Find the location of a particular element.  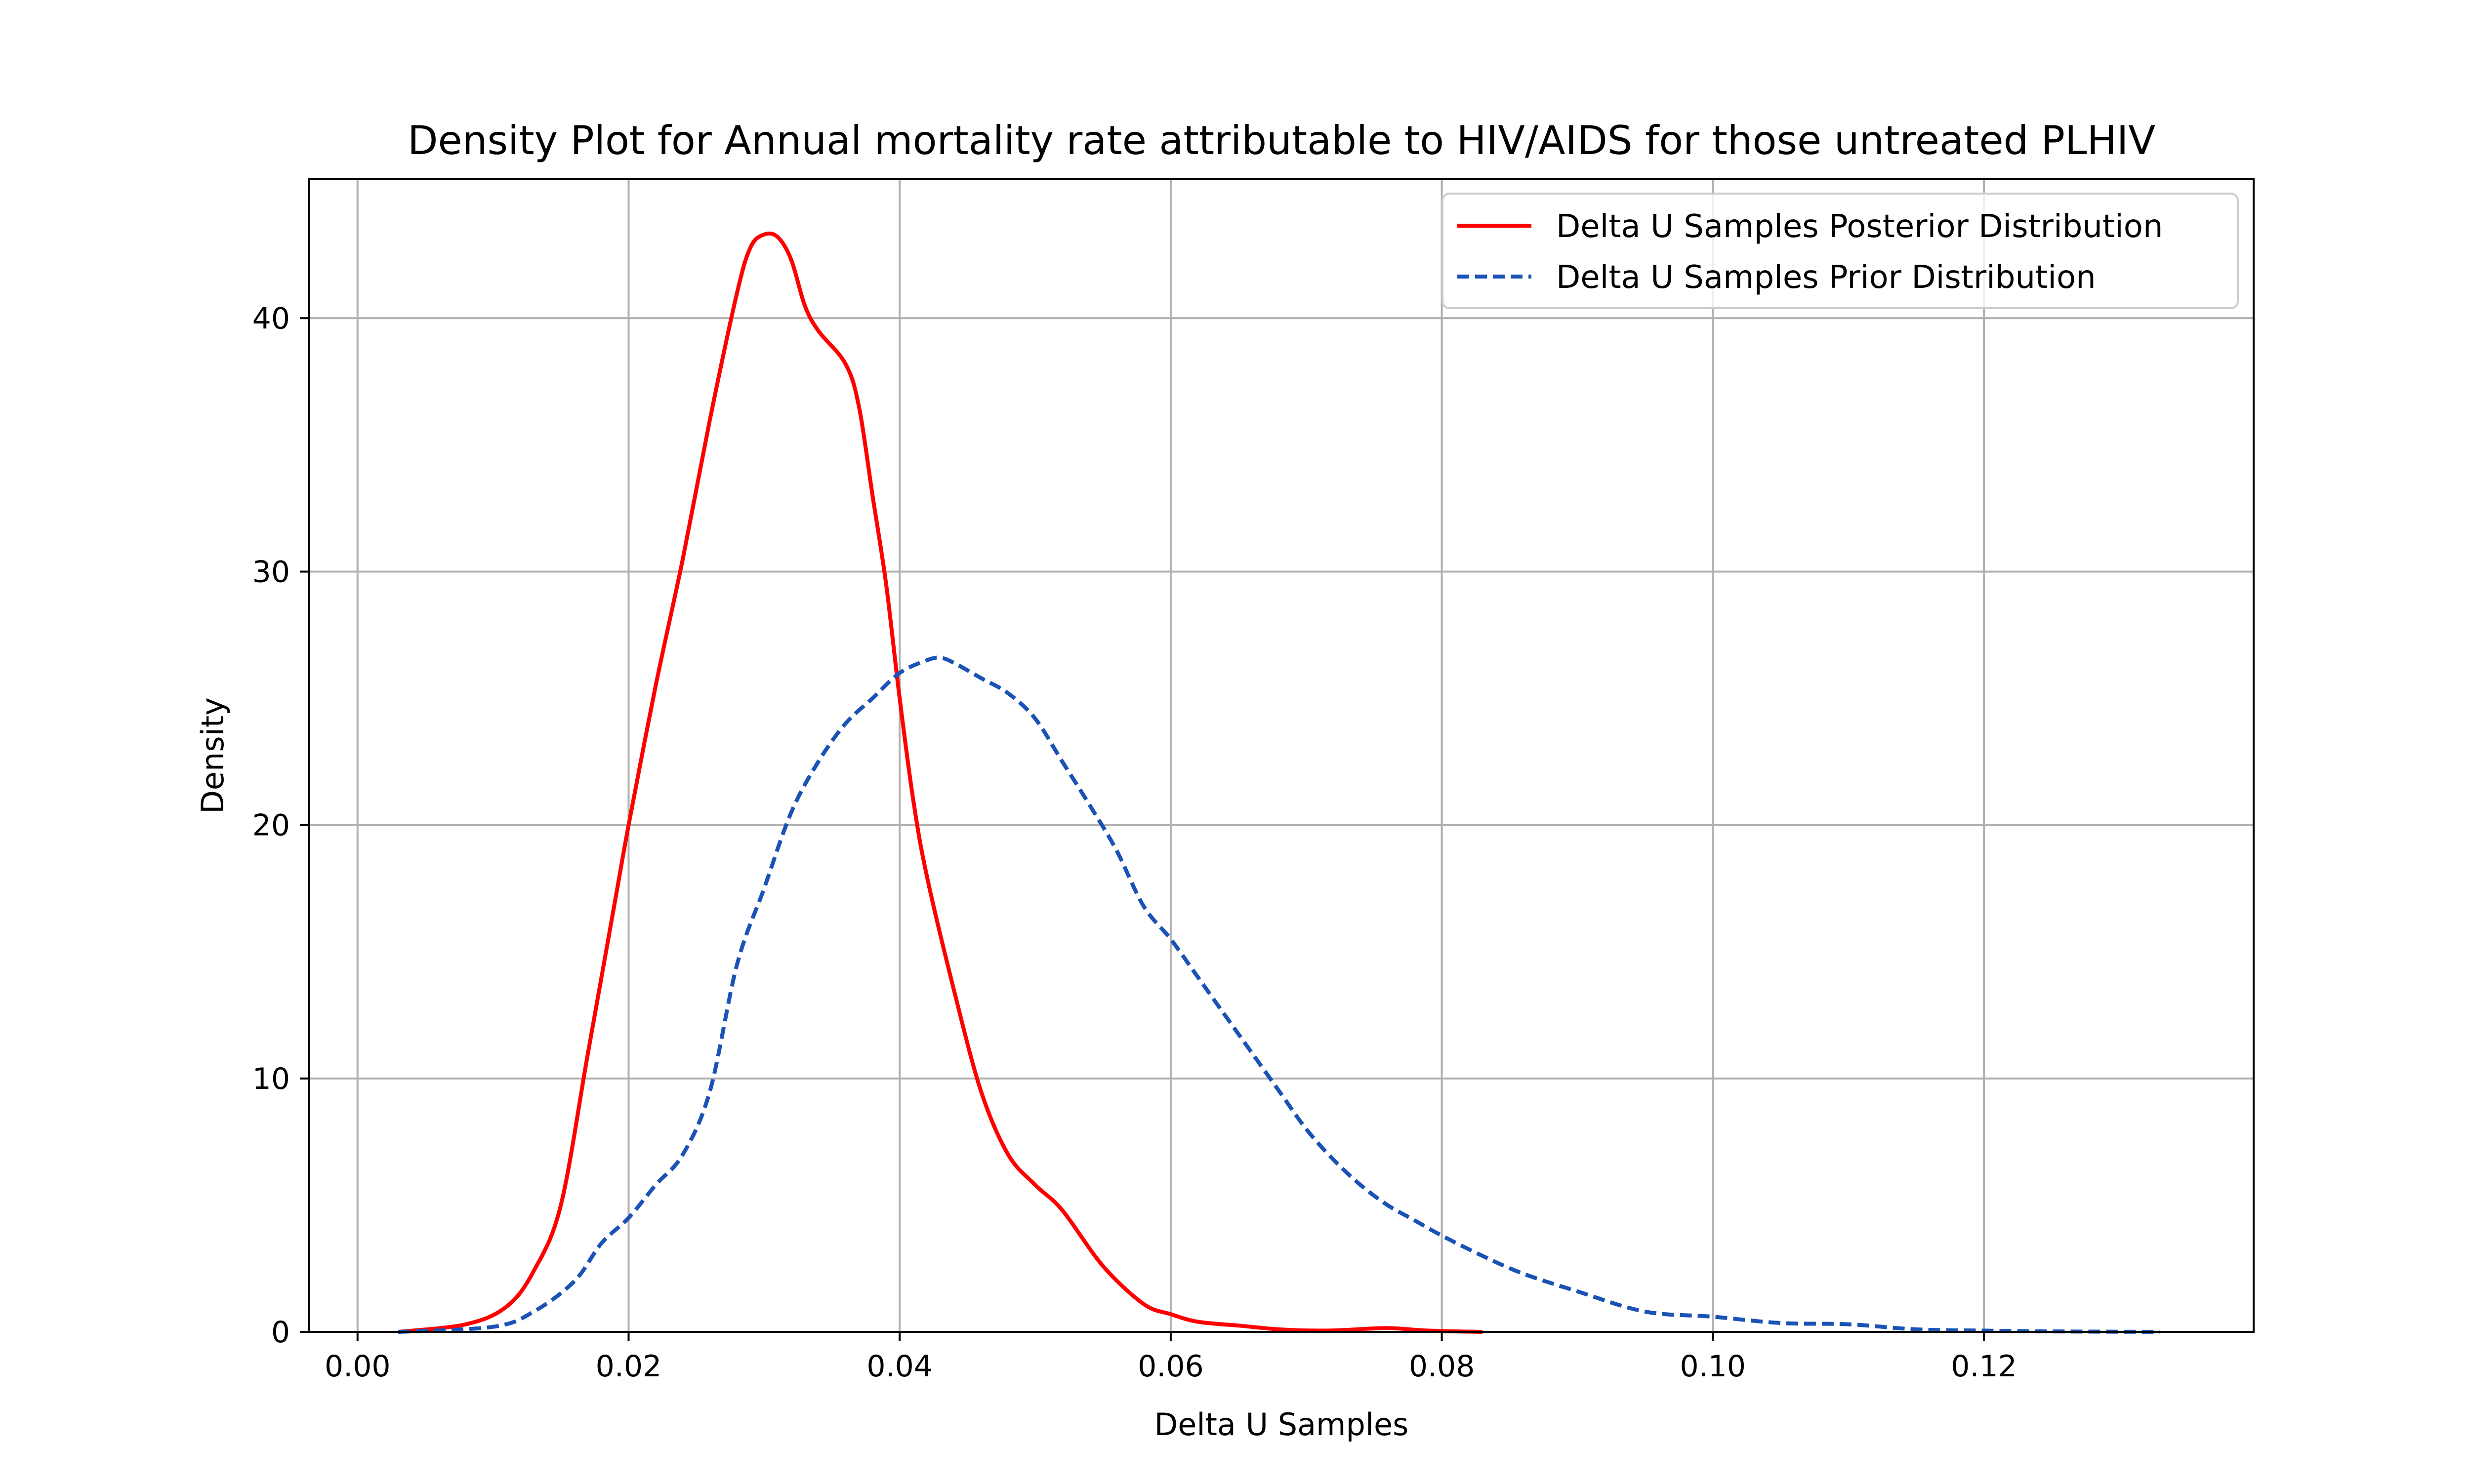

x-tick-label: 0.04 is located at coordinates (899, 1367).